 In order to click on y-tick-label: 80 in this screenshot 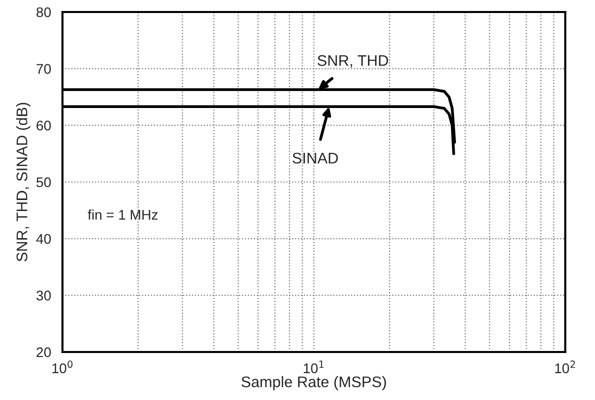, I will do `click(43, 12)`.